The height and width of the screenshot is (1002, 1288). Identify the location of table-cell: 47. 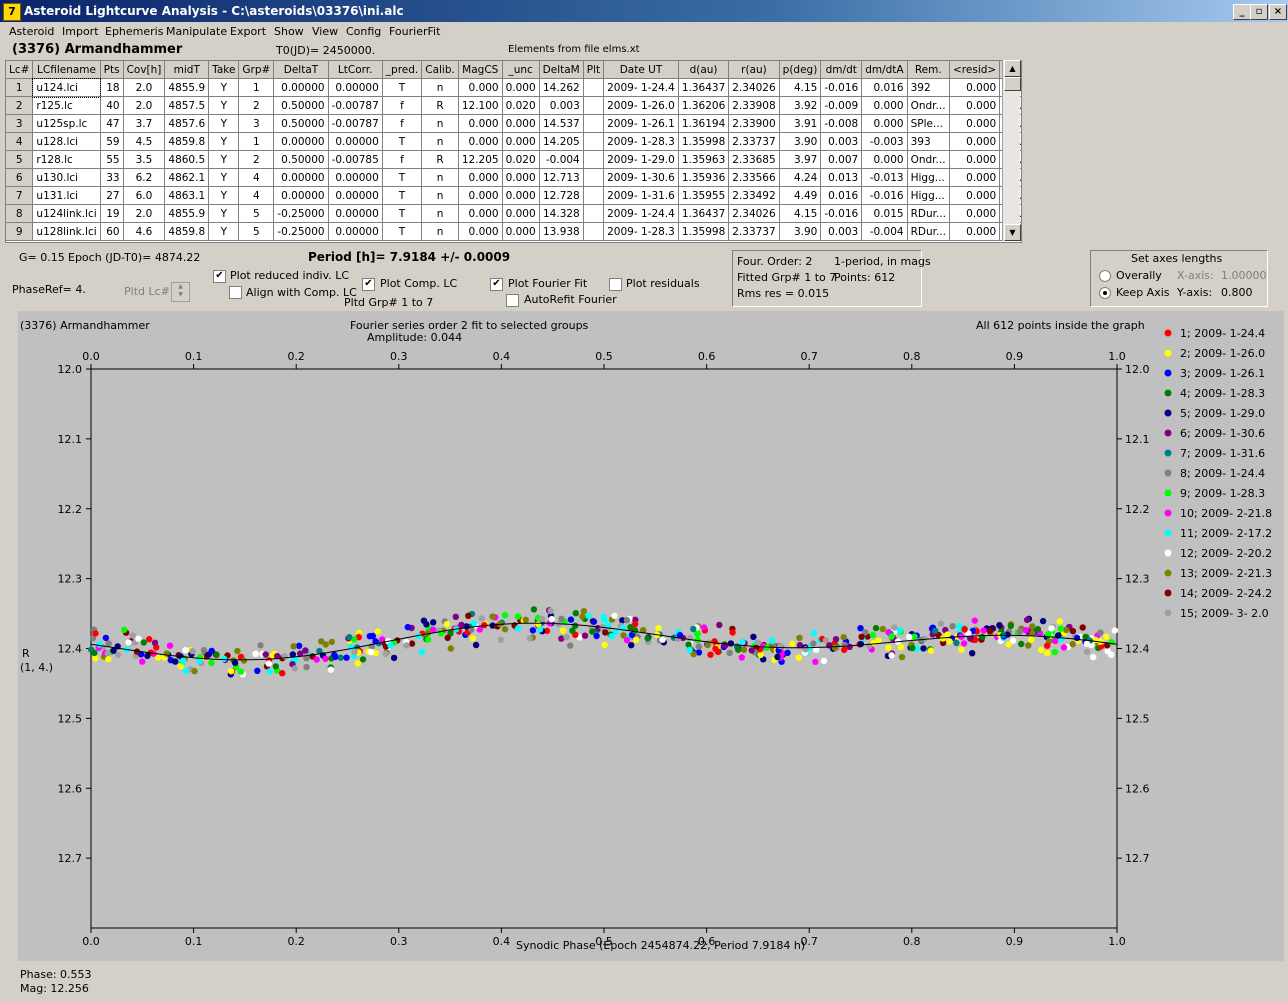
(112, 123).